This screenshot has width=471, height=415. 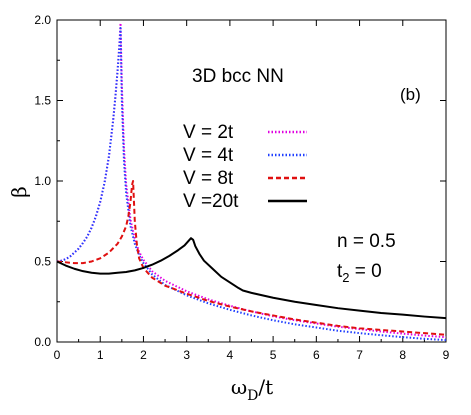 What do you see at coordinates (402, 355) in the screenshot?
I see `x-tick-label-8: 8` at bounding box center [402, 355].